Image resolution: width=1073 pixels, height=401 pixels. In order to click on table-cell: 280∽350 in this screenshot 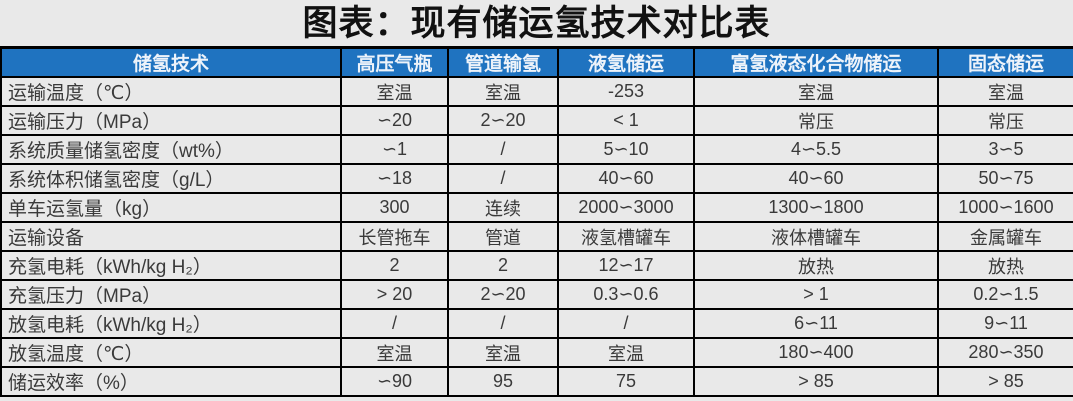, I will do `click(1005, 352)`.